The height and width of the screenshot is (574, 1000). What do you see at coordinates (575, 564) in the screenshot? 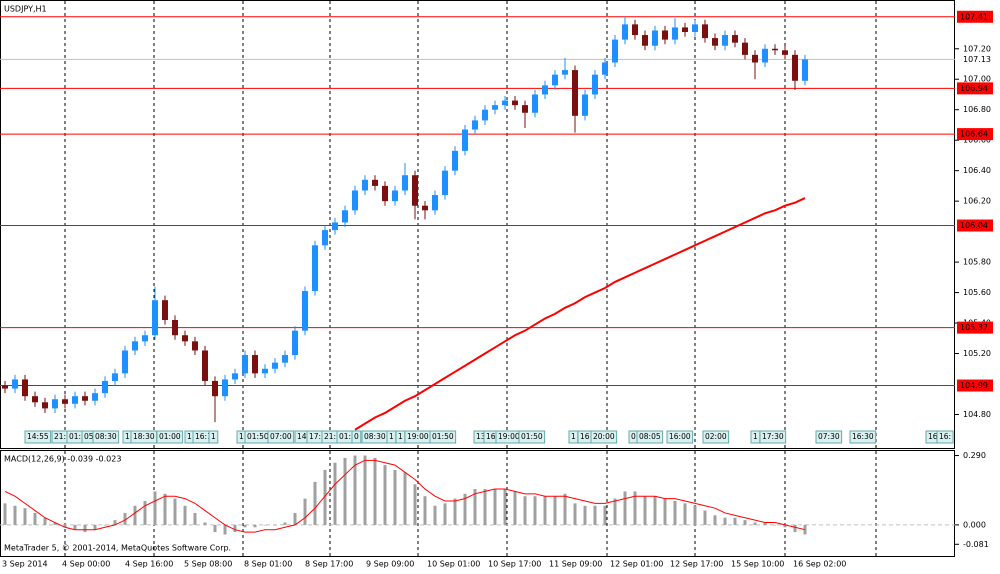
I see `x-tick-label: 11 Sep 09:00` at bounding box center [575, 564].